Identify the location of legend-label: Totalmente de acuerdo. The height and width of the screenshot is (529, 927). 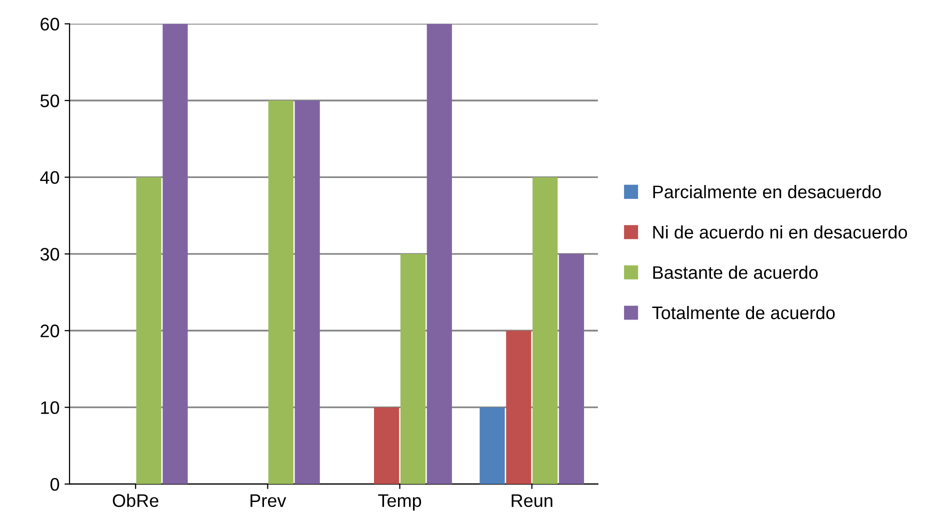
(743, 313).